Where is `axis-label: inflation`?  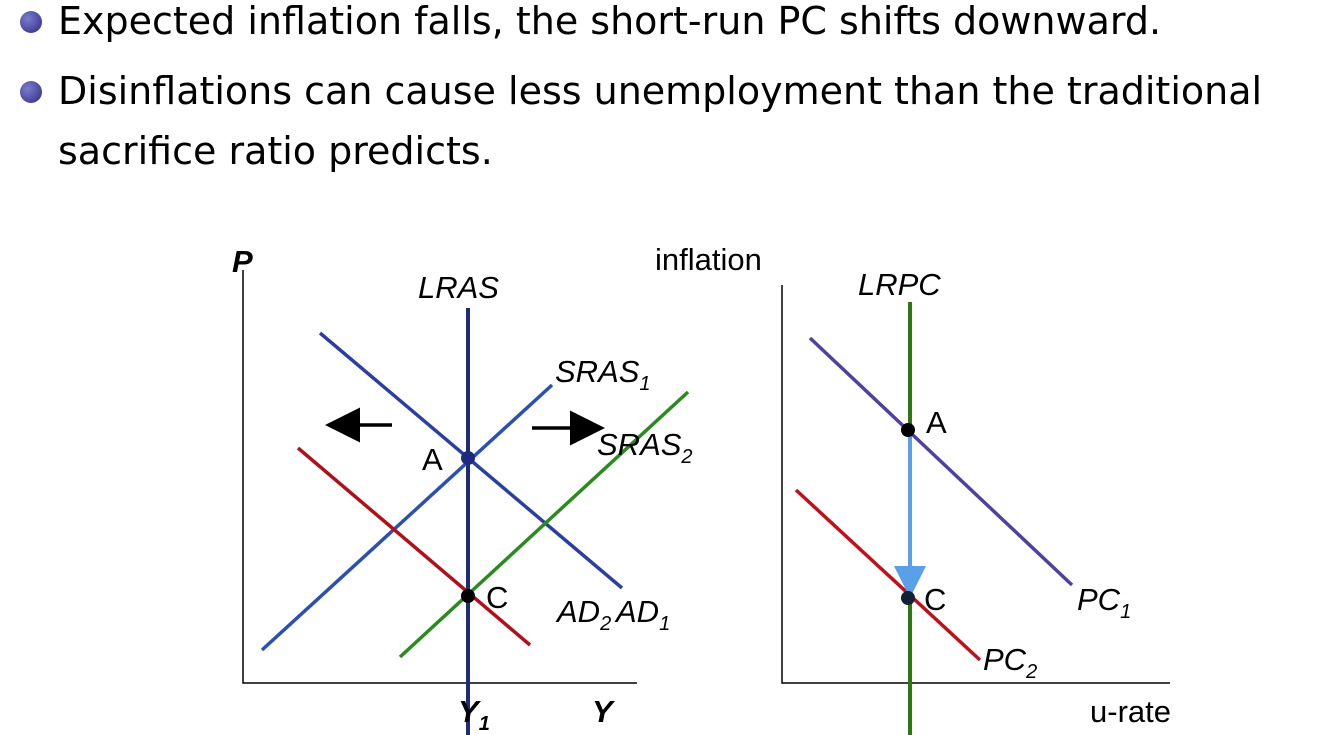
axis-label: inflation is located at coordinates (708, 259).